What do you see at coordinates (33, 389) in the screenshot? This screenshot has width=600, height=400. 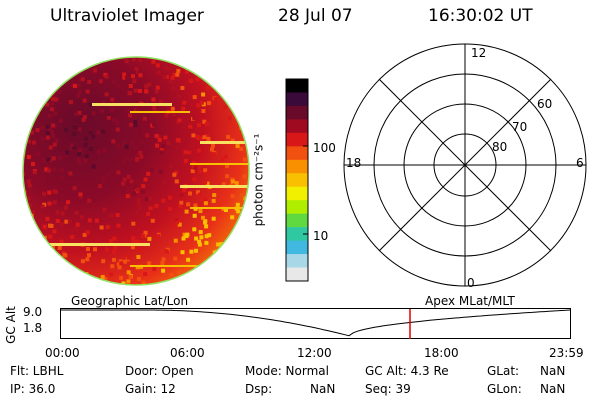 I see `ip-info: IP: 36.0` at bounding box center [33, 389].